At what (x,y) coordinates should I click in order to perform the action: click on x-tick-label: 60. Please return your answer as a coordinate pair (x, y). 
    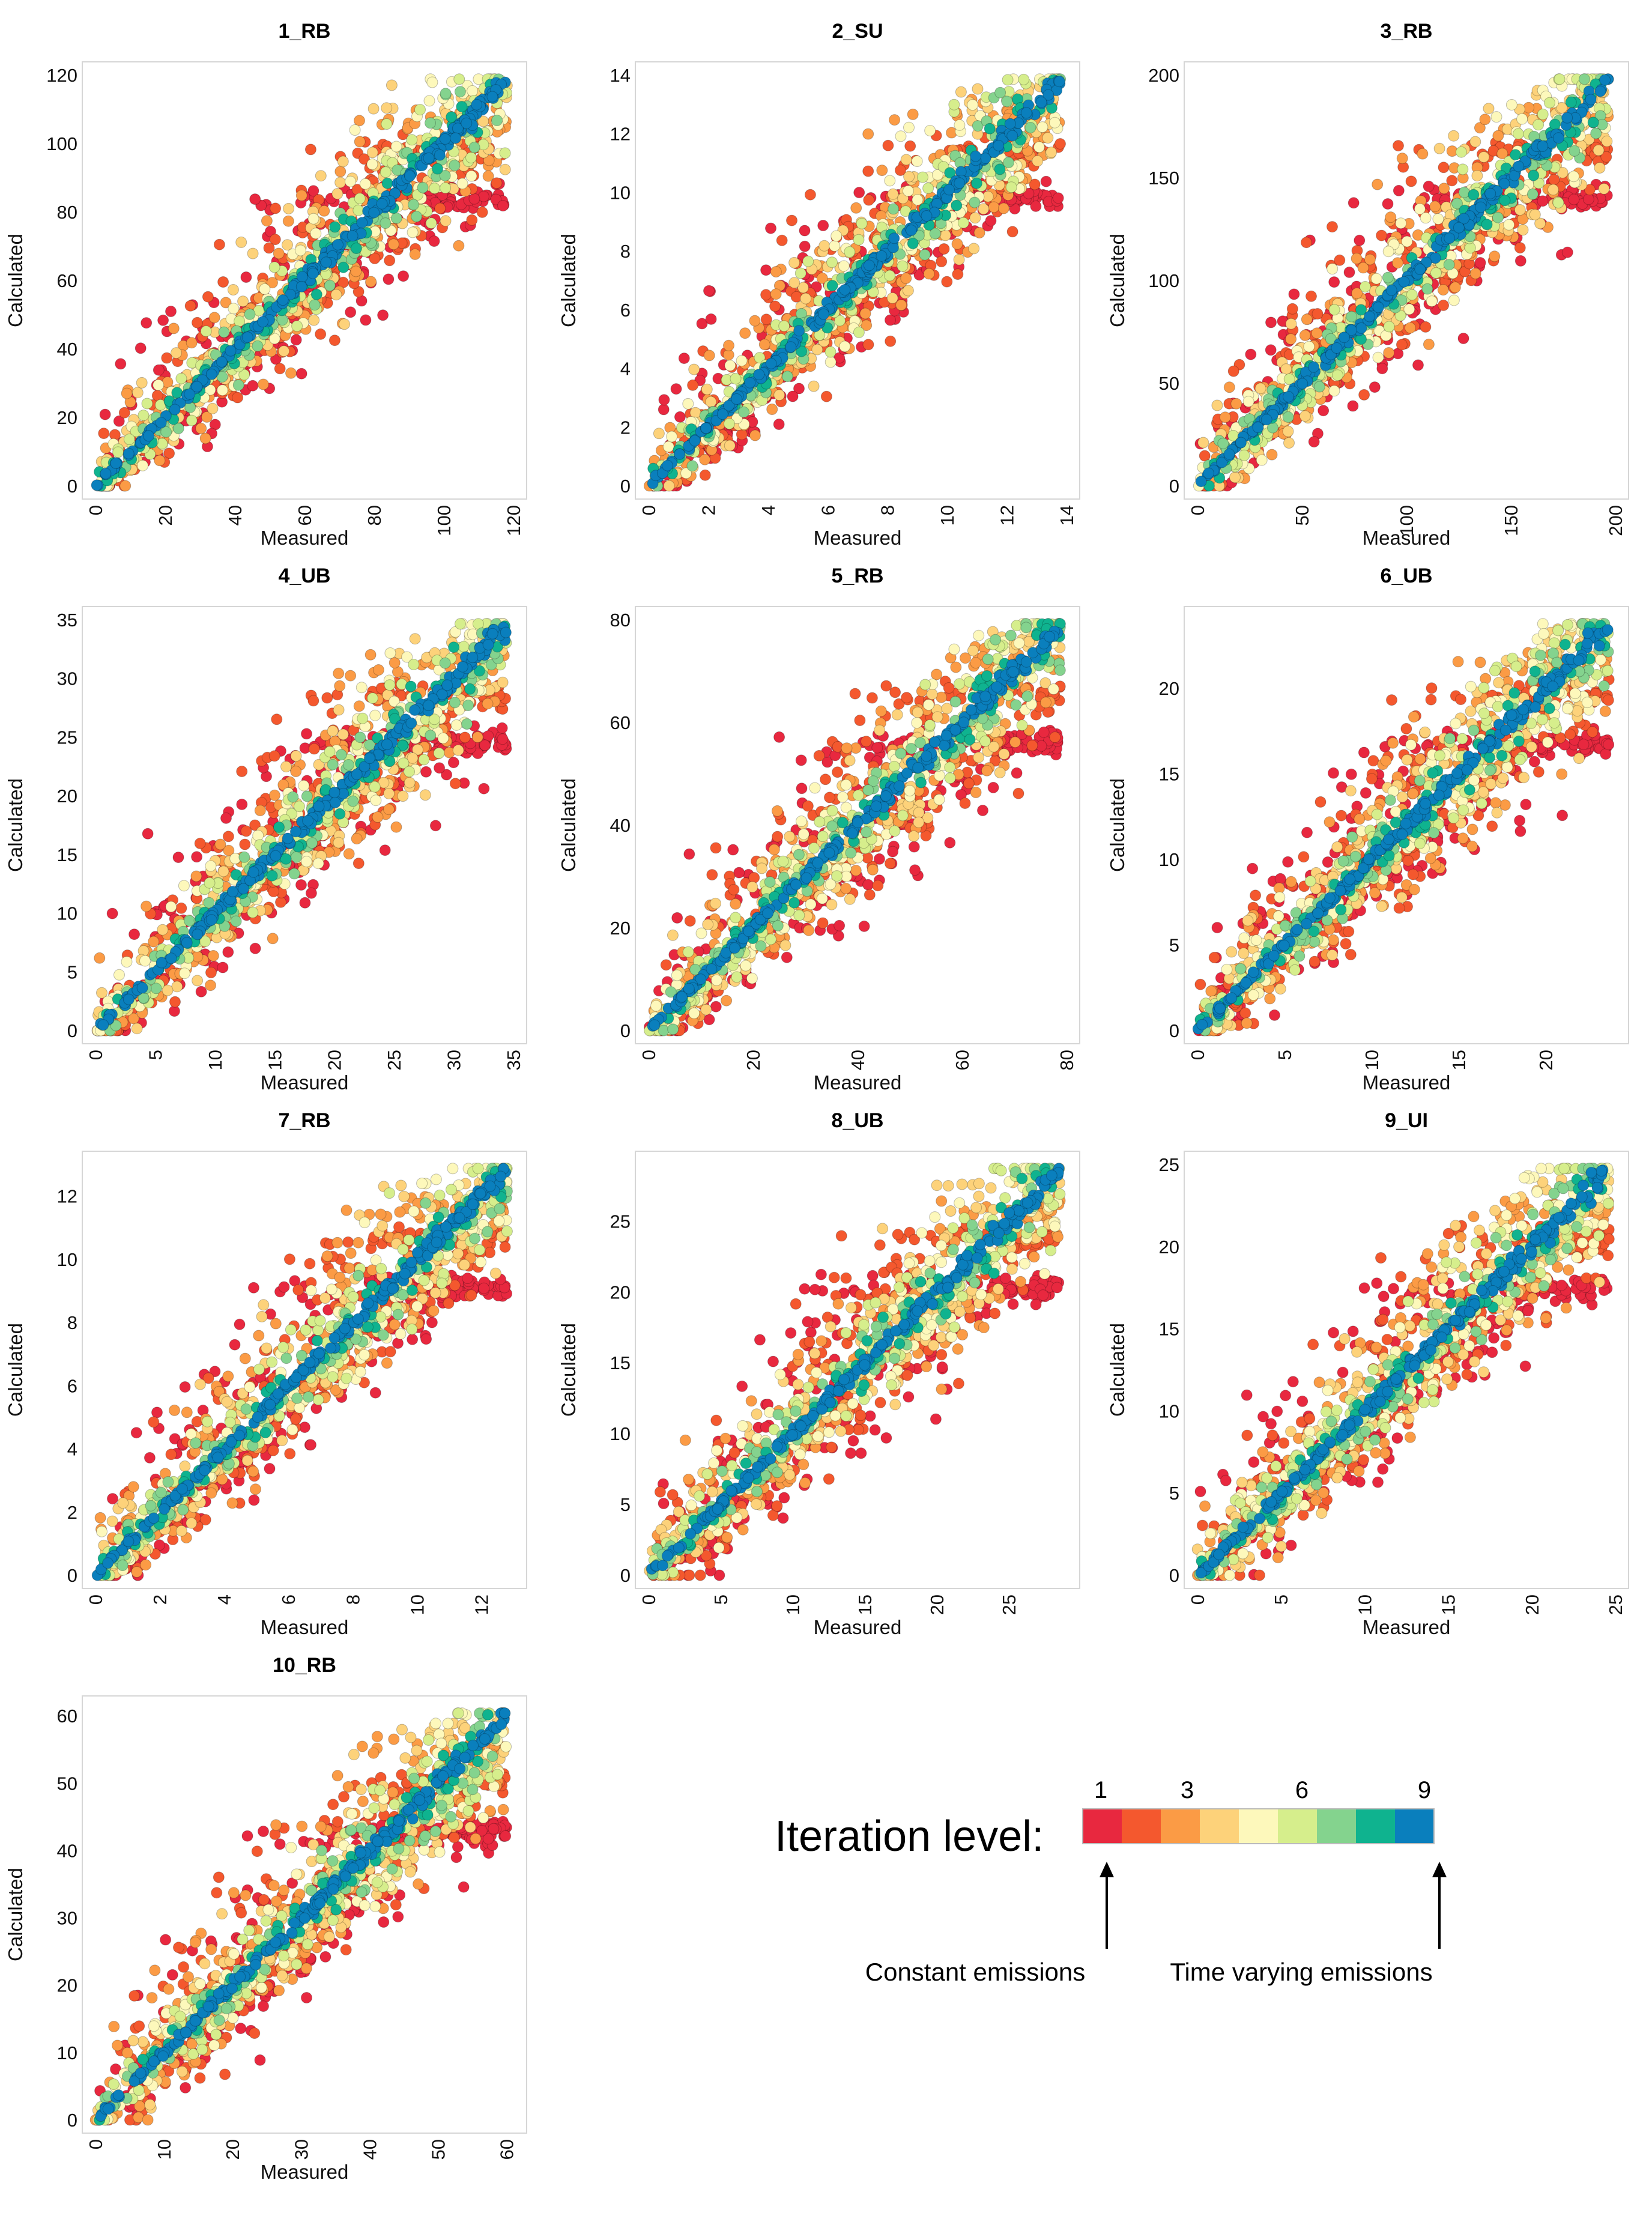
    Looking at the image, I should click on (304, 515).